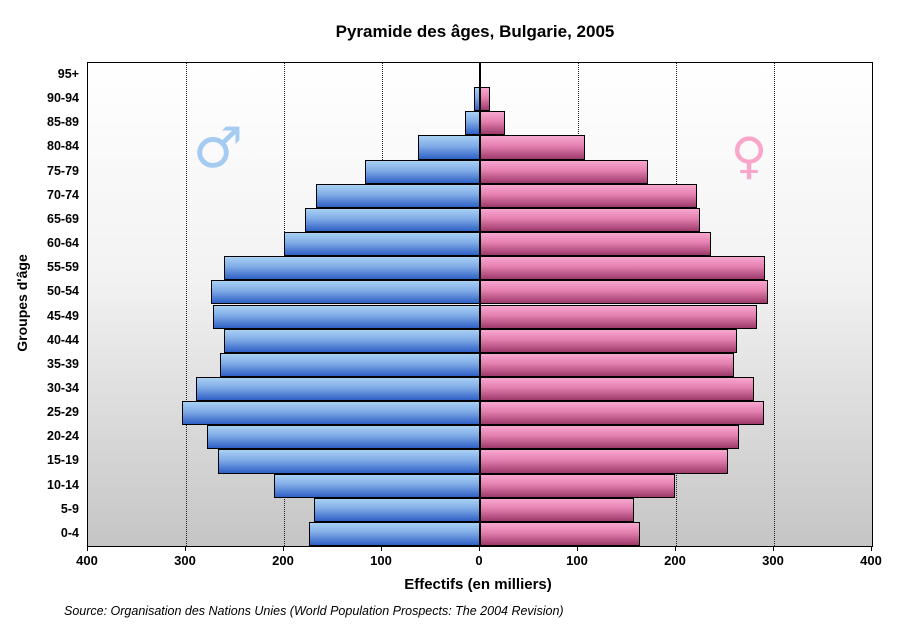 This screenshot has width=902, height=625. Describe the element at coordinates (475, 31) in the screenshot. I see `chart-title: Pyramide des âges, Bulgarie, 2005` at that location.